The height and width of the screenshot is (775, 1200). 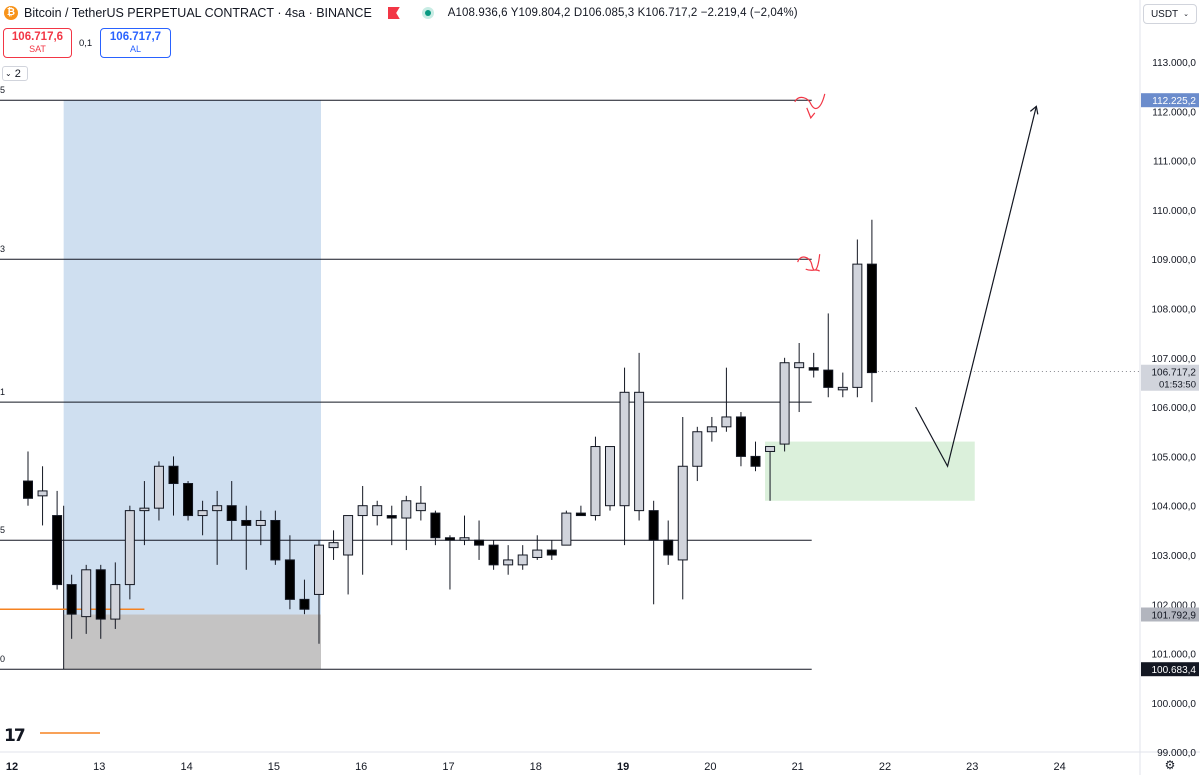 What do you see at coordinates (192, 642) in the screenshot?
I see `discount-box` at bounding box center [192, 642].